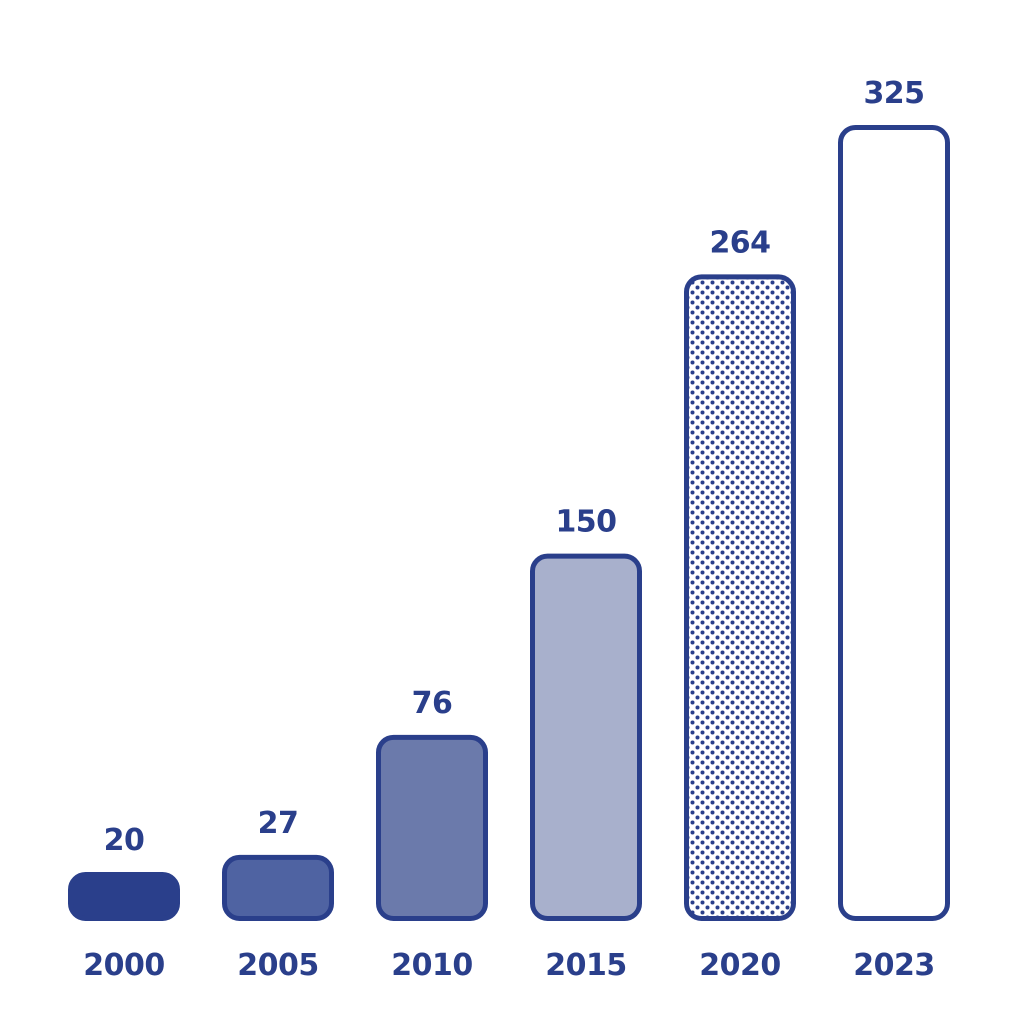 This screenshot has height=1024, width=1024. I want to click on value-label-2020: 264, so click(739, 242).